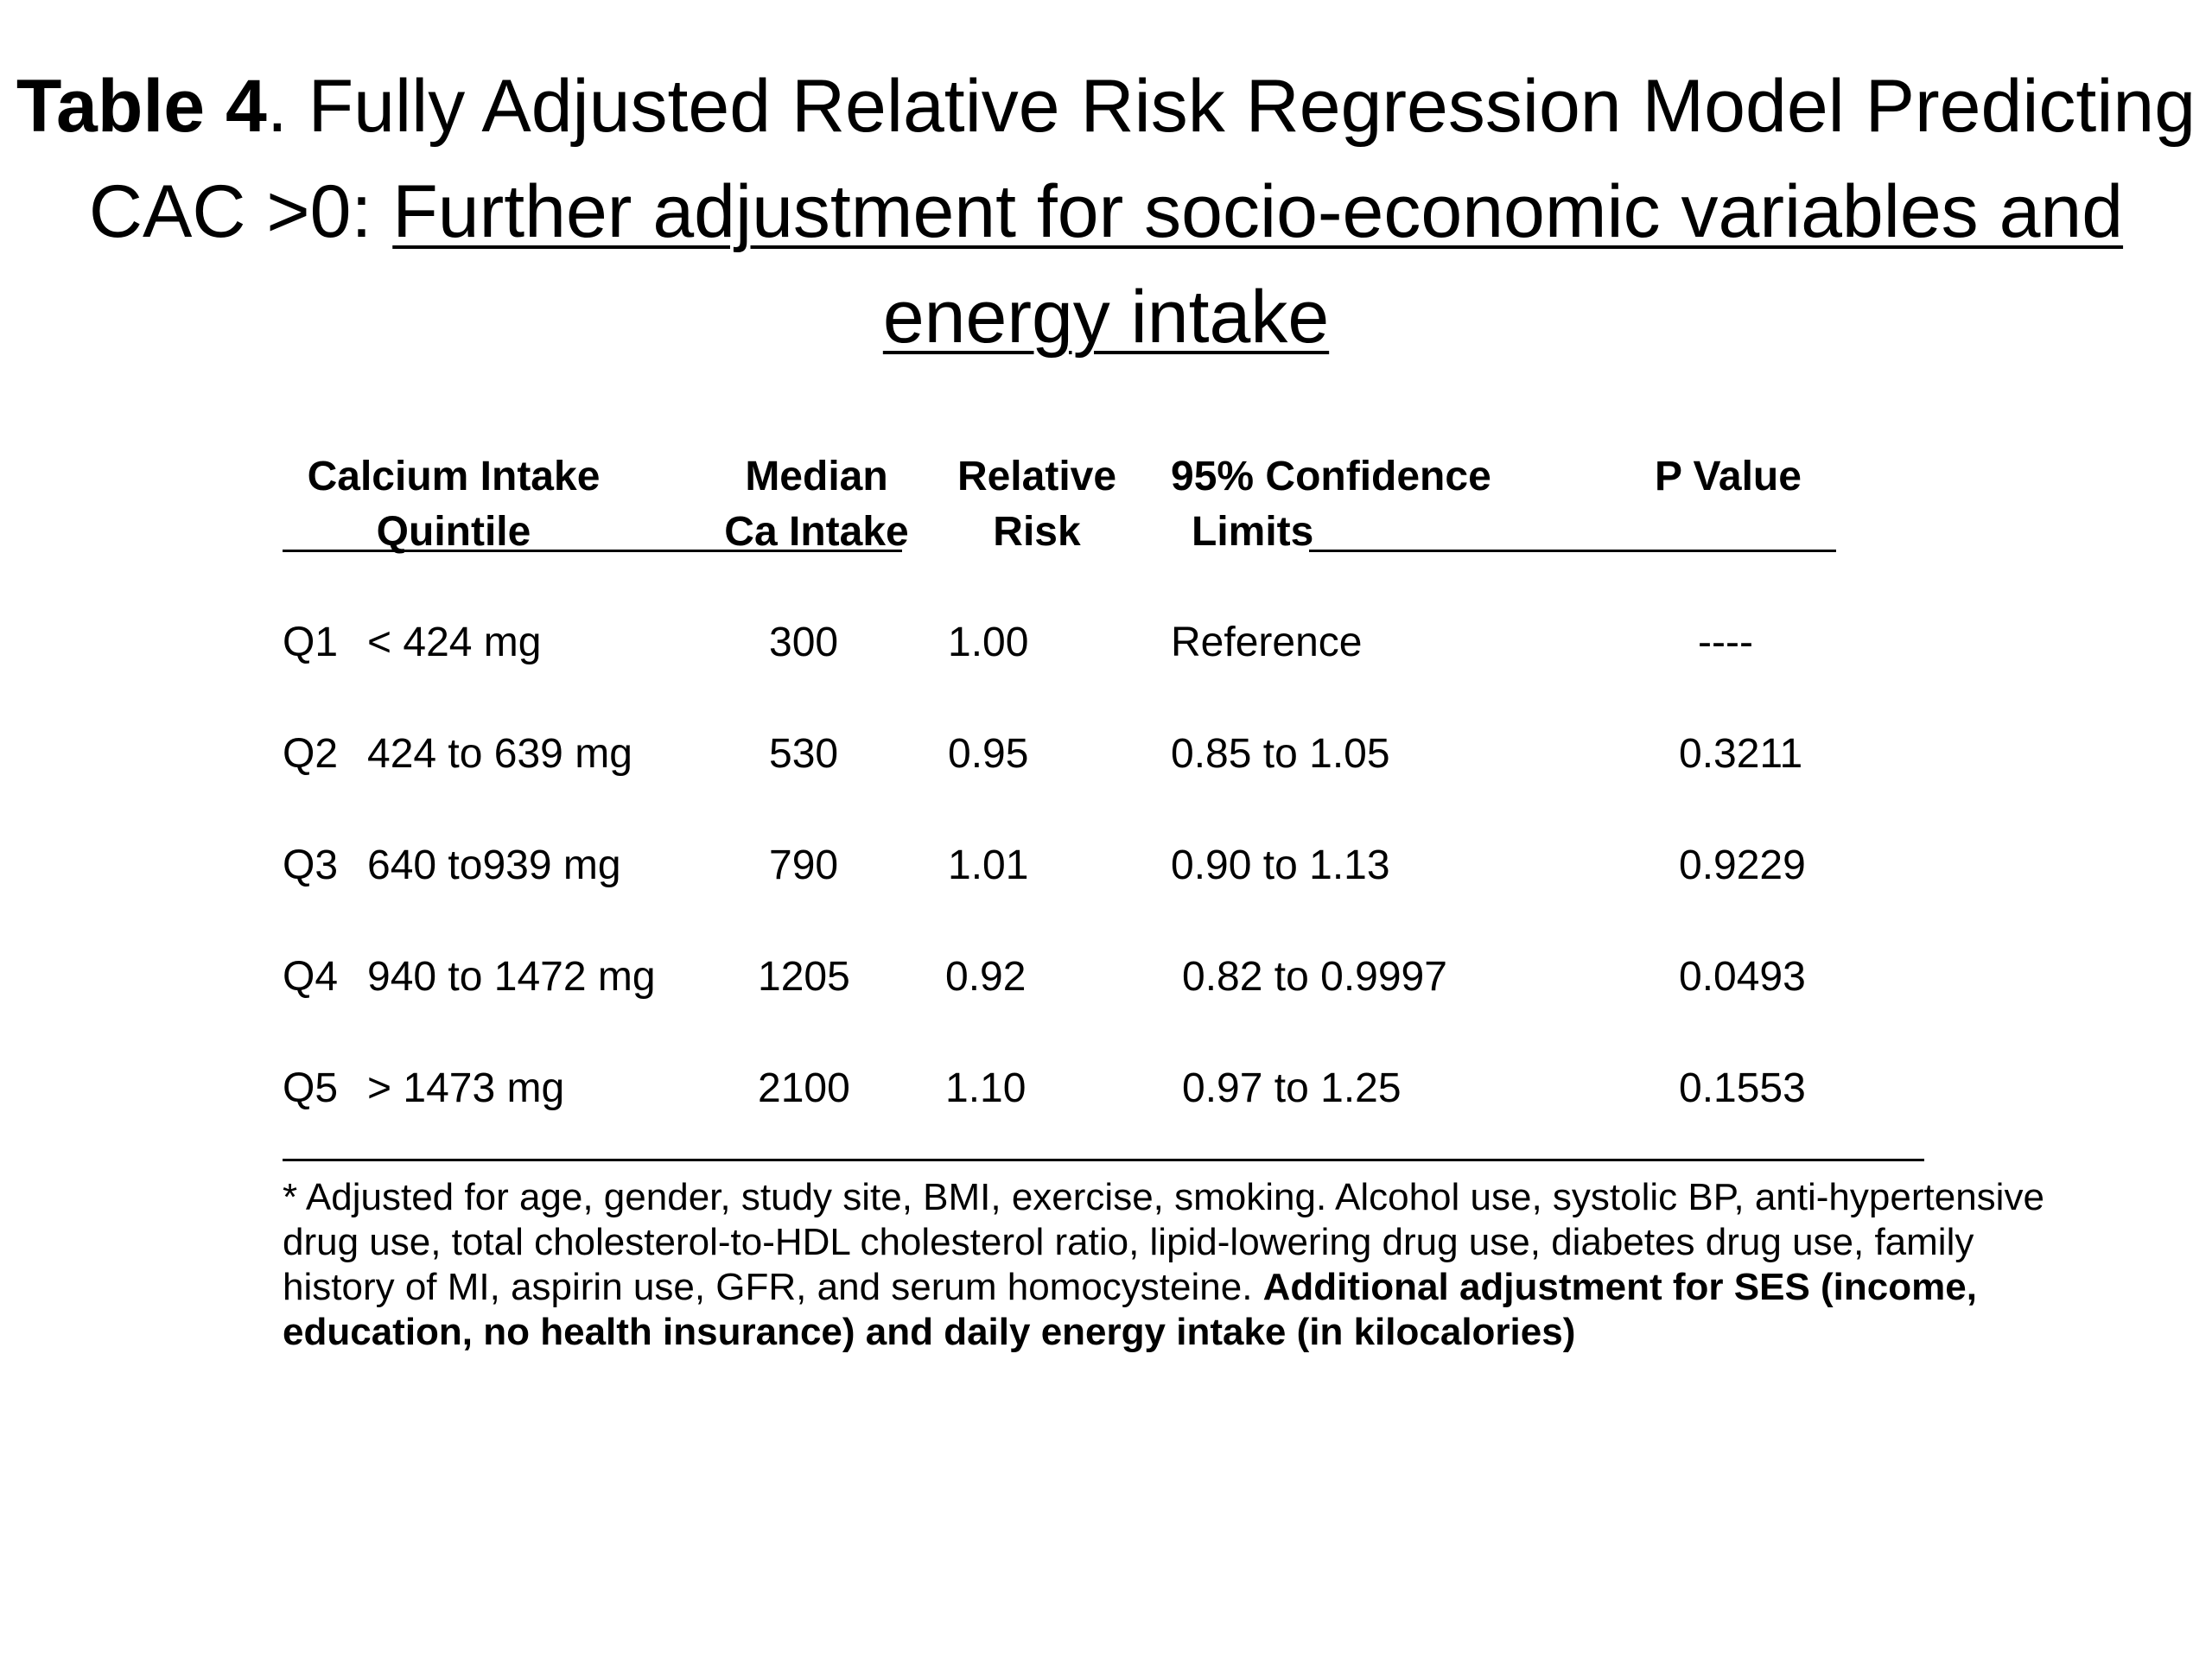  I want to click on row2-rr: 0.95, so click(988, 754).